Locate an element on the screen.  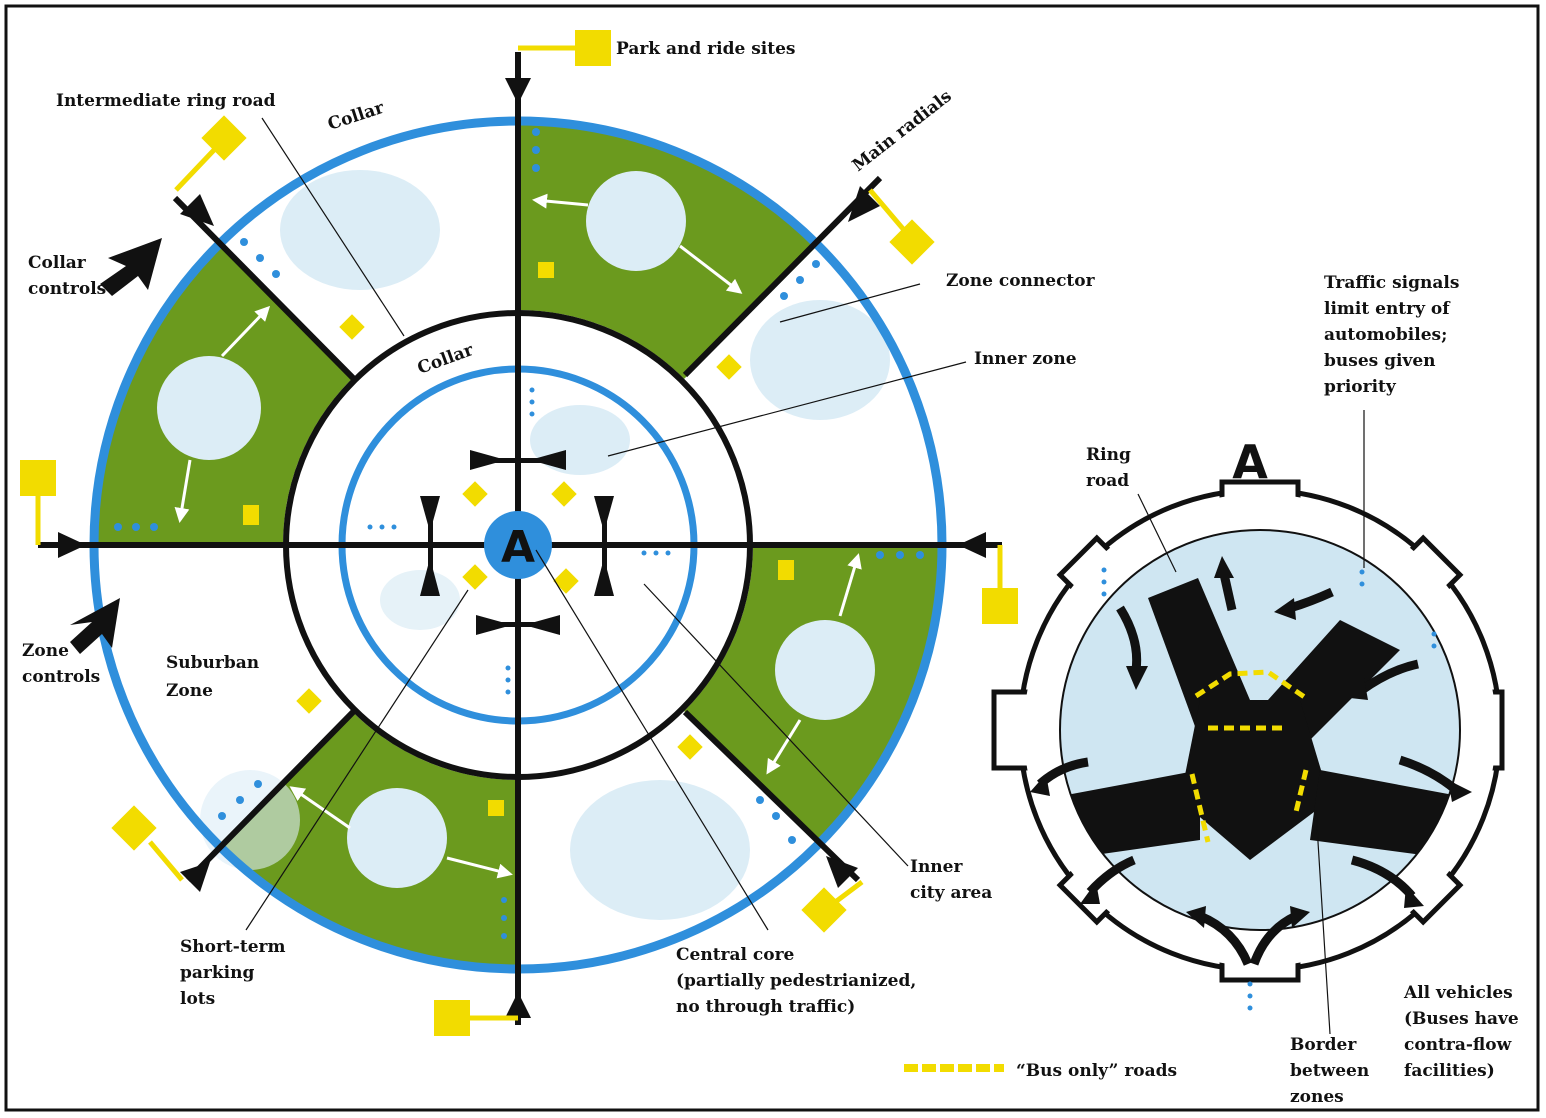
main-radials-label: Main radials is located at coordinates (902, 131).